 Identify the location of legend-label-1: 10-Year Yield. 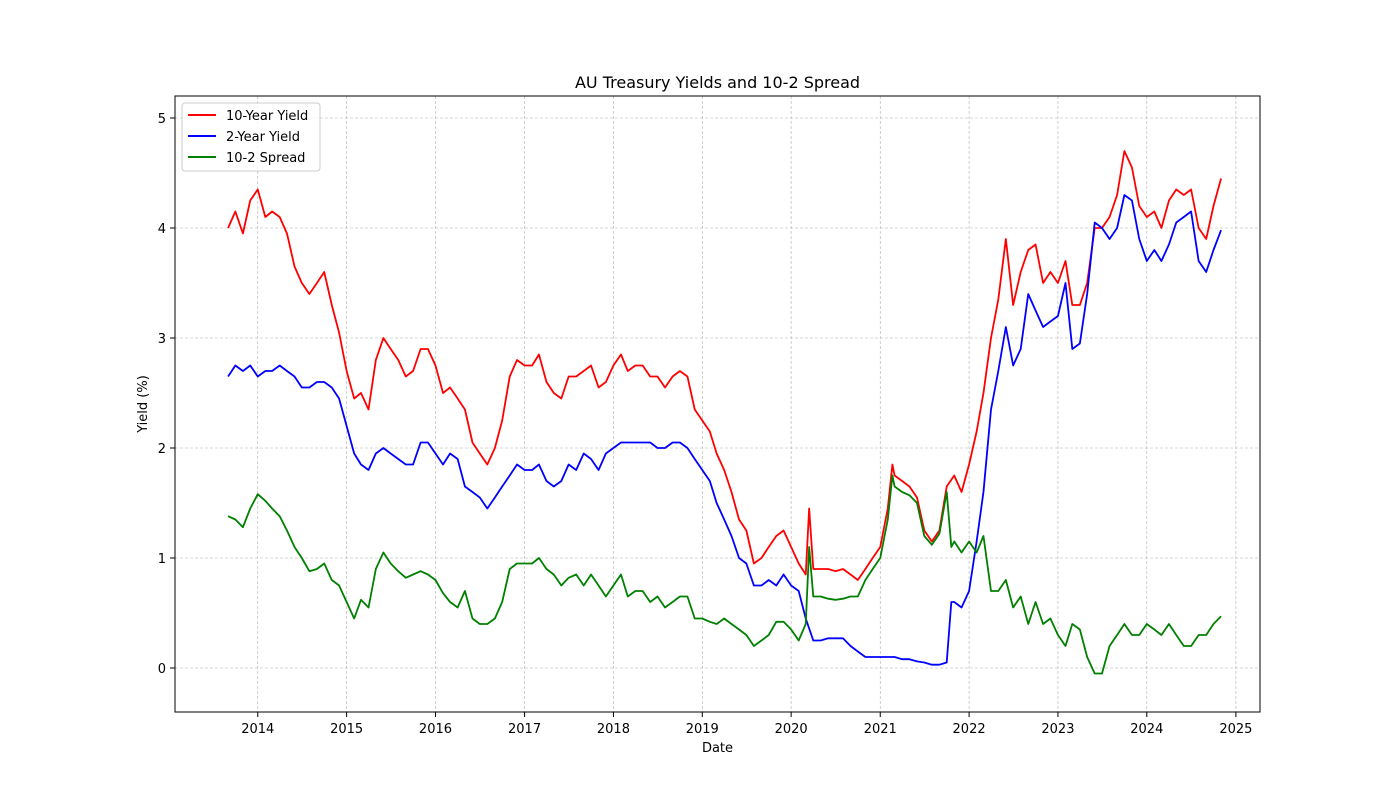
(267, 116).